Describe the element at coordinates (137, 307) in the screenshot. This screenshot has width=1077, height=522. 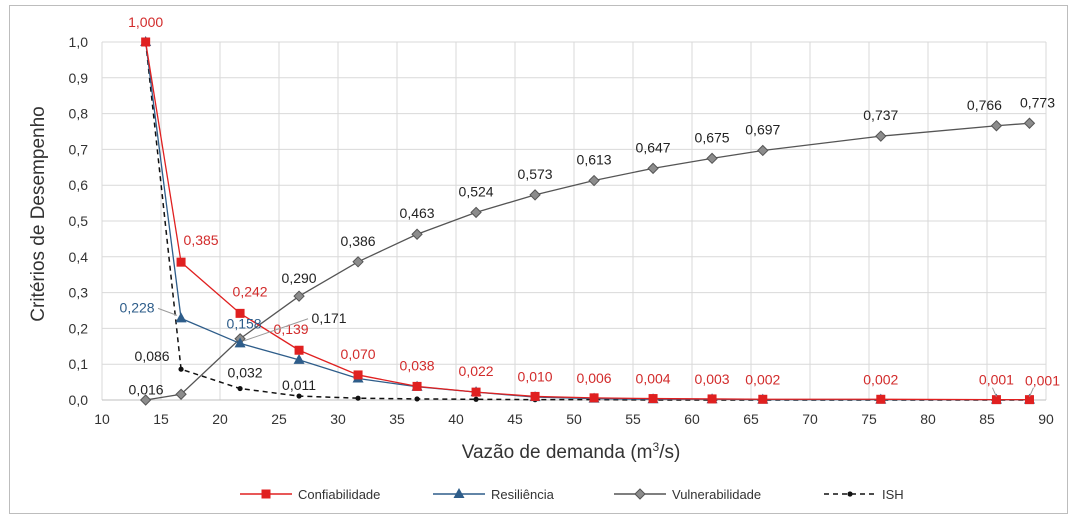
I see `data-label-resiliencia: 0,228` at that location.